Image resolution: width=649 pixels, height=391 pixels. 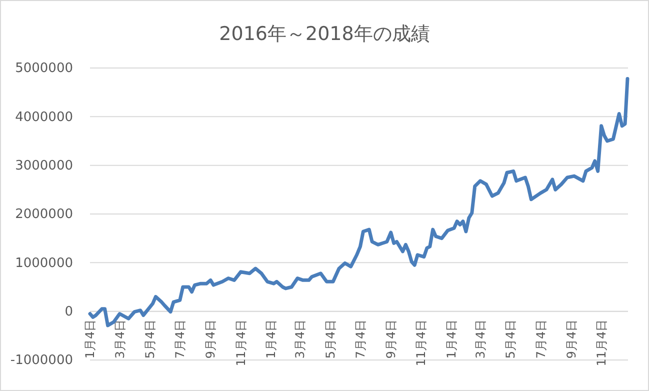 I want to click on y-tick-label: 5000000, so click(x=44, y=68).